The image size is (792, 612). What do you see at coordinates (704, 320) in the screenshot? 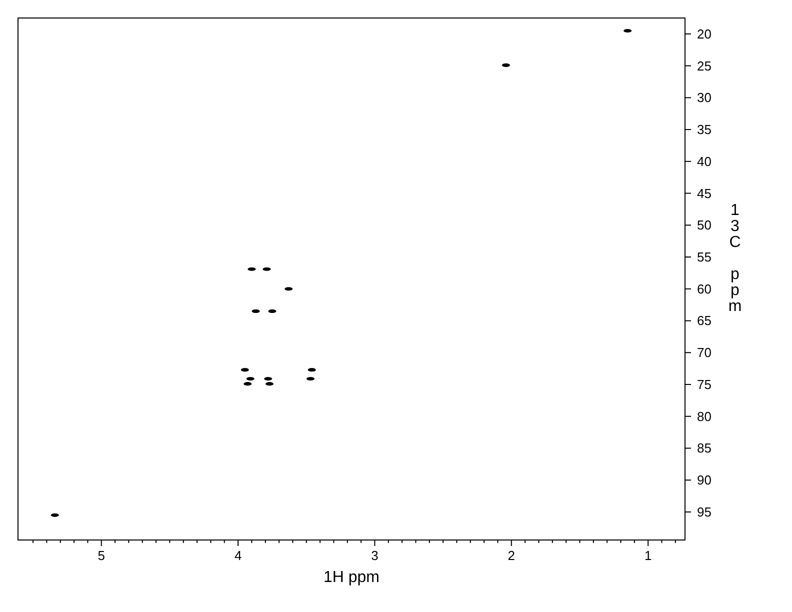
I see `y-tick-label: 65` at bounding box center [704, 320].